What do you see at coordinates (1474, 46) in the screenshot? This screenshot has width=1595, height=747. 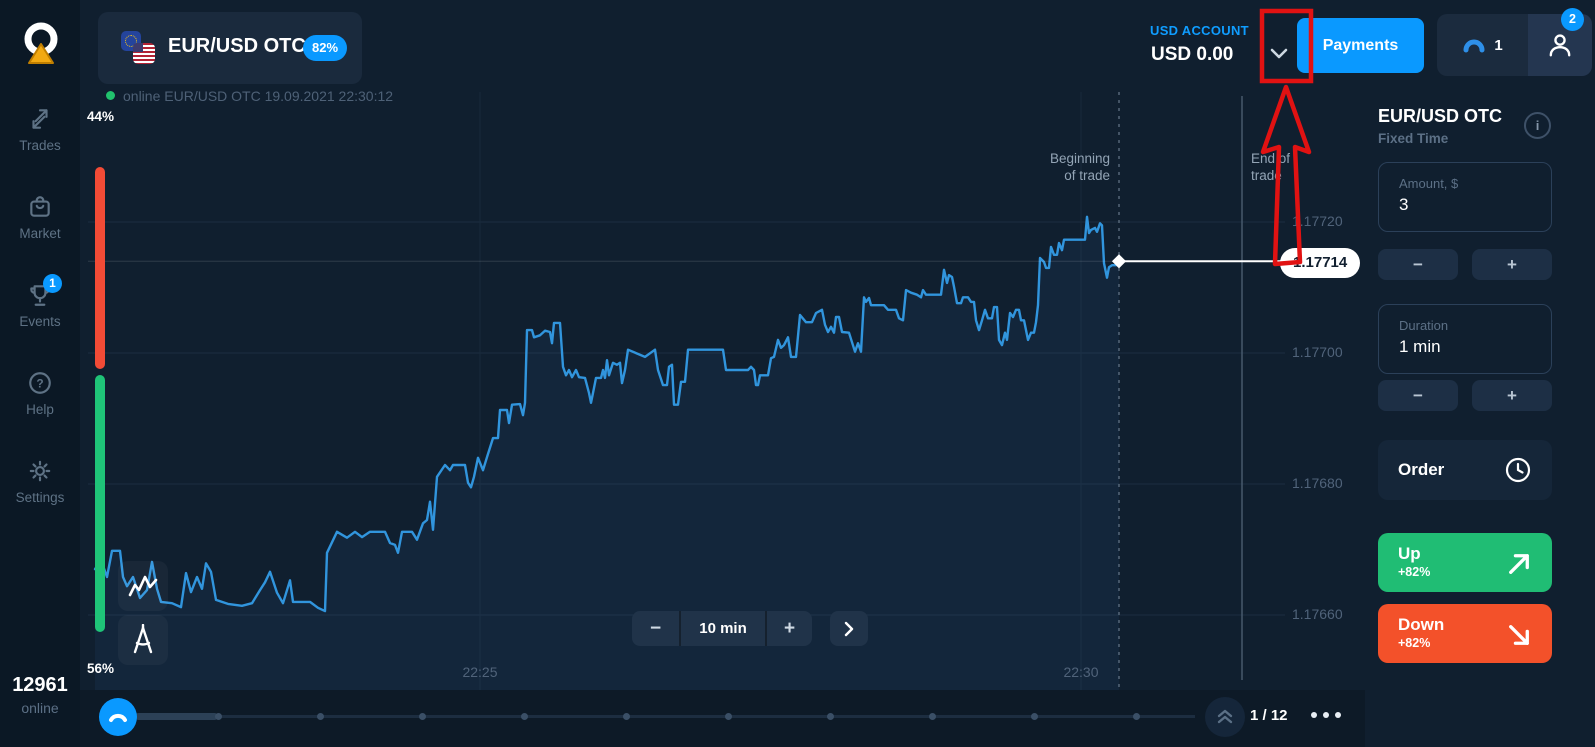 I see `gift-arc-icon` at bounding box center [1474, 46].